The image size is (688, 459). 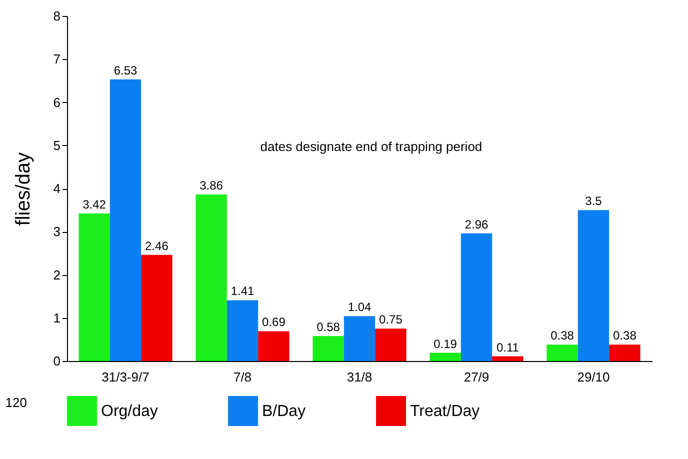 What do you see at coordinates (242, 377) in the screenshot?
I see `x-tick-label: 7/8` at bounding box center [242, 377].